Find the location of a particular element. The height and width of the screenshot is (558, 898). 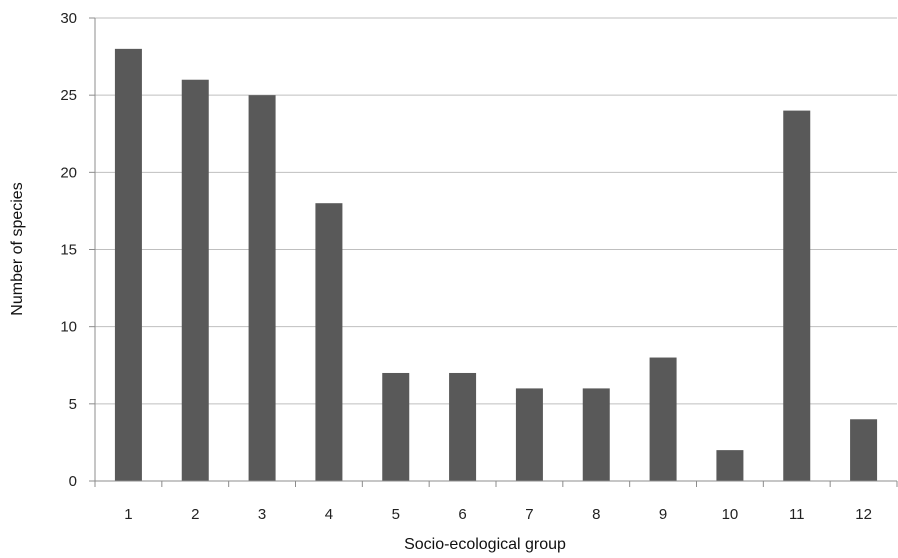

y-tick-label: 10 is located at coordinates (68, 327).